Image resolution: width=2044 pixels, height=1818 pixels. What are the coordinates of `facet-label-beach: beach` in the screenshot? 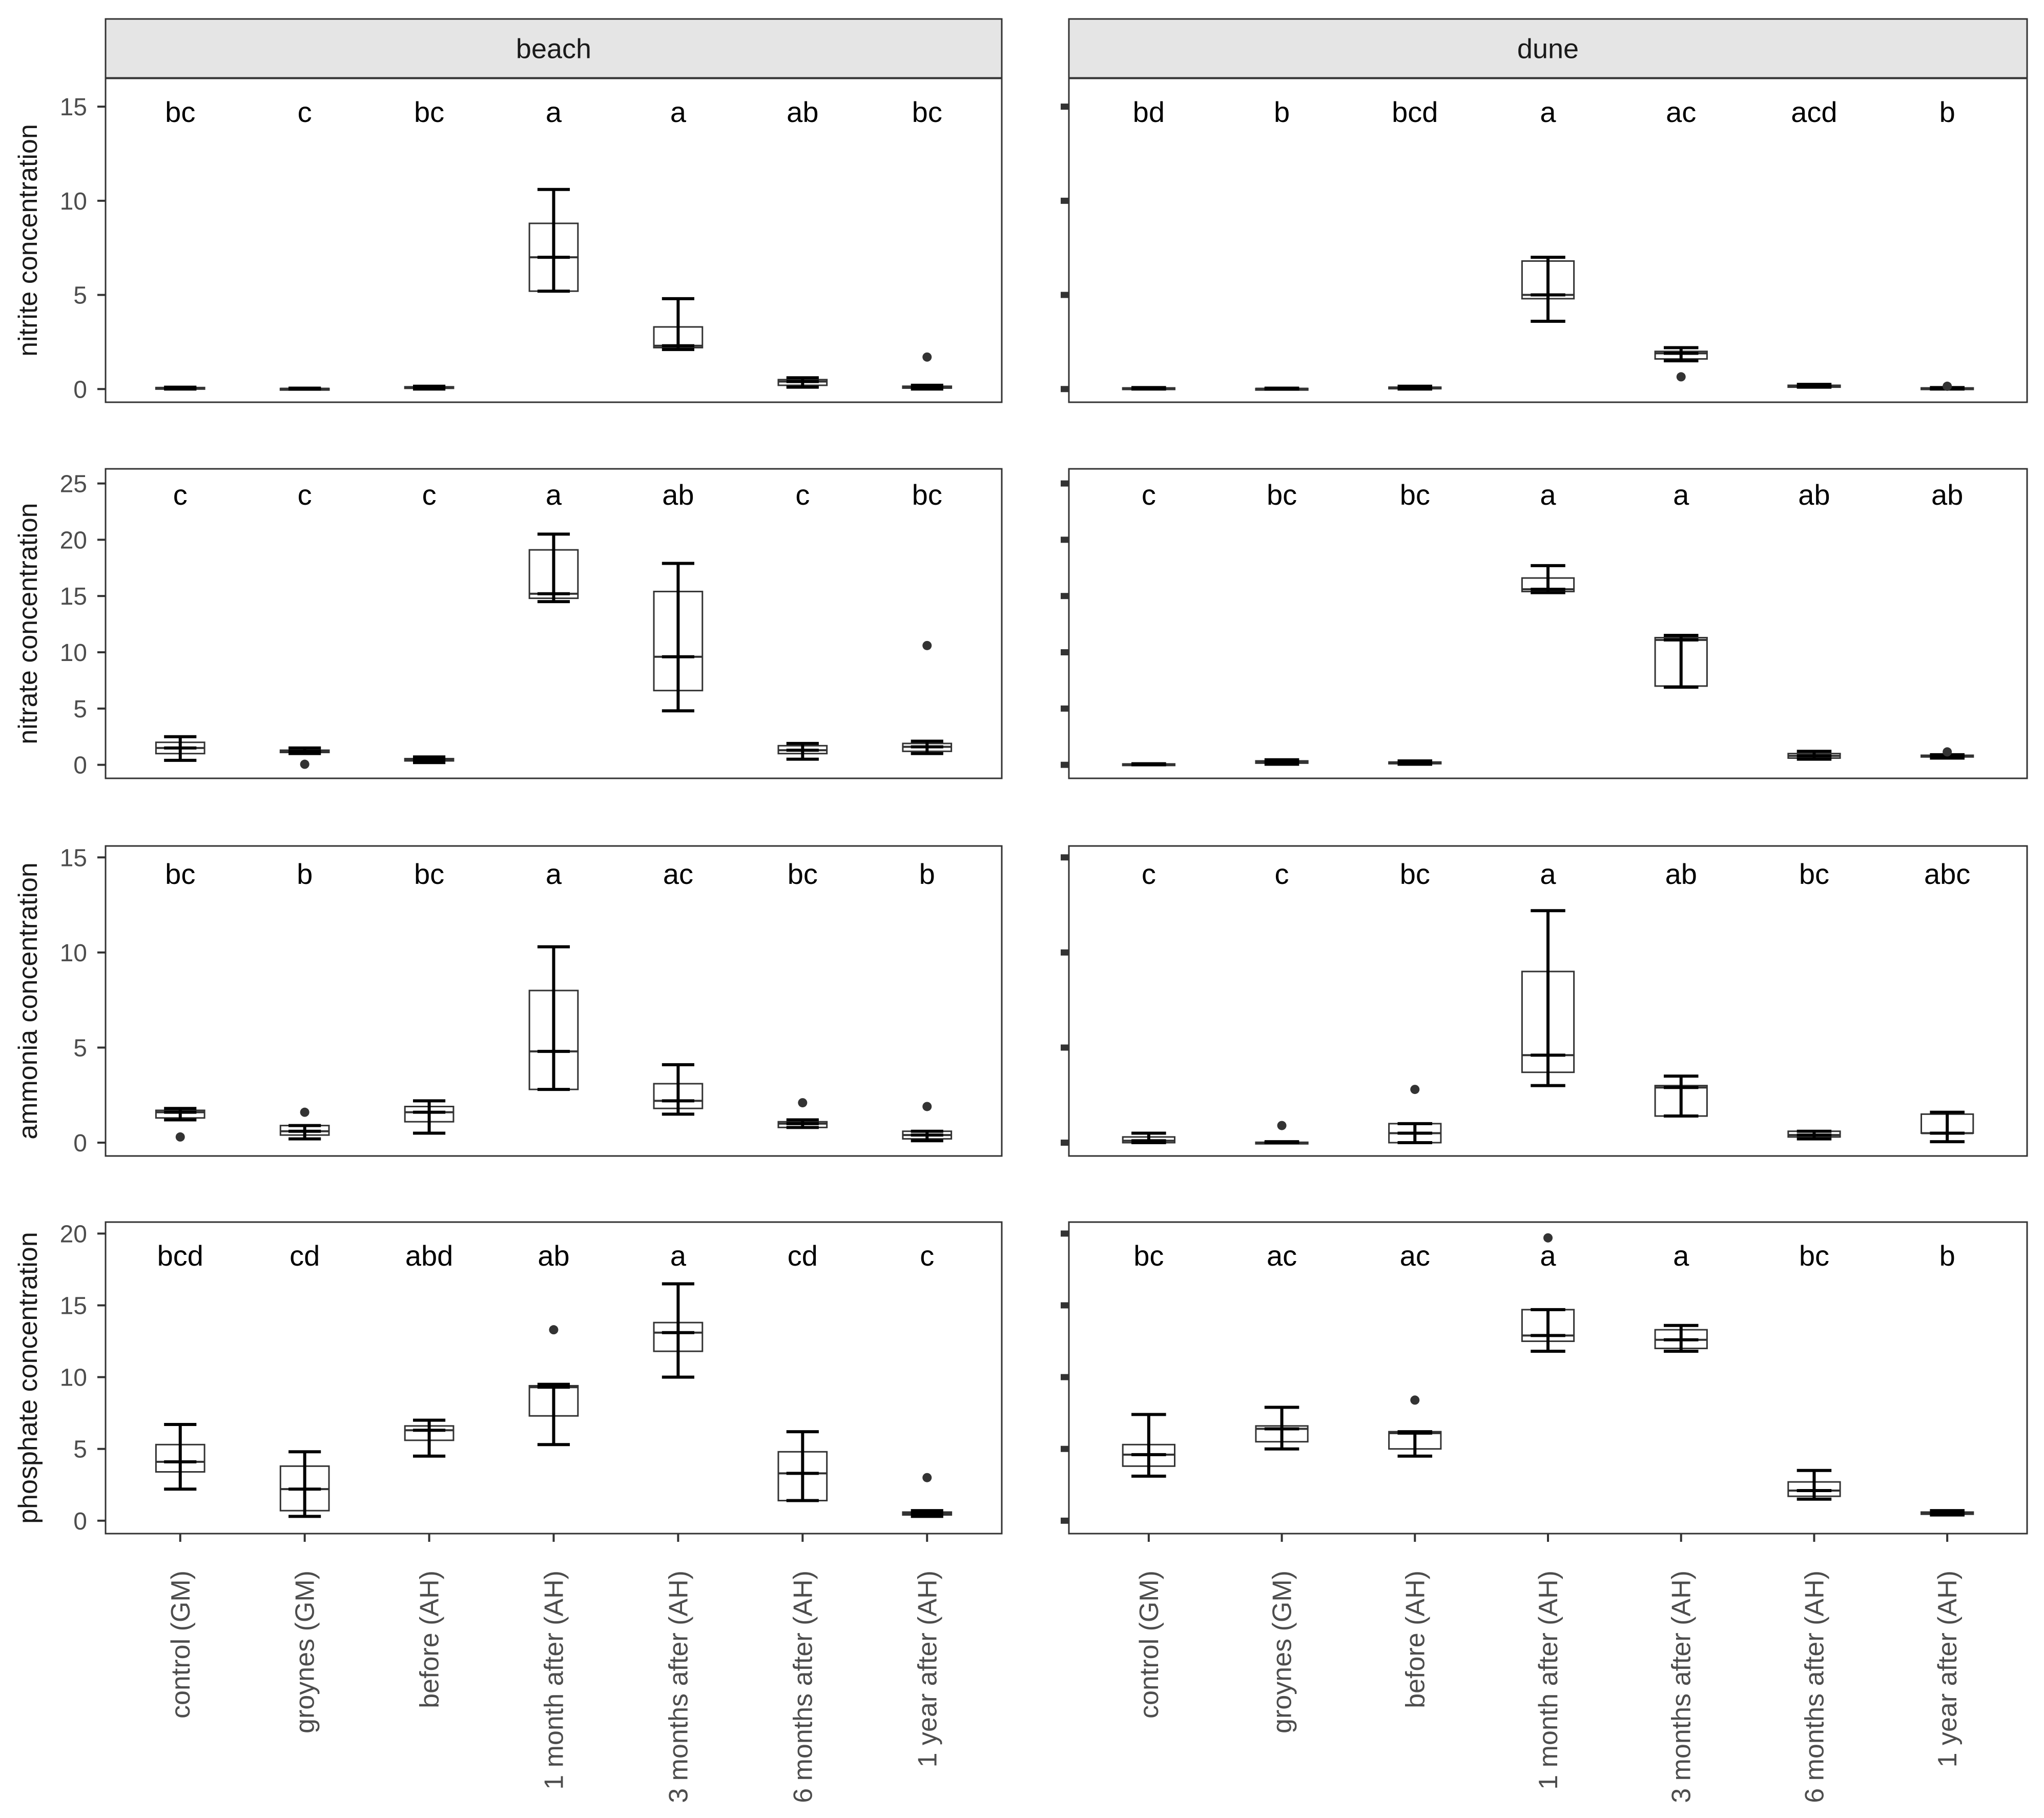 It's located at (553, 49).